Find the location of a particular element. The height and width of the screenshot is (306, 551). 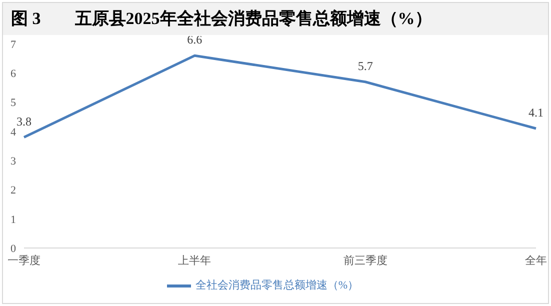

x-tick-label: 一季度 is located at coordinates (24, 260).